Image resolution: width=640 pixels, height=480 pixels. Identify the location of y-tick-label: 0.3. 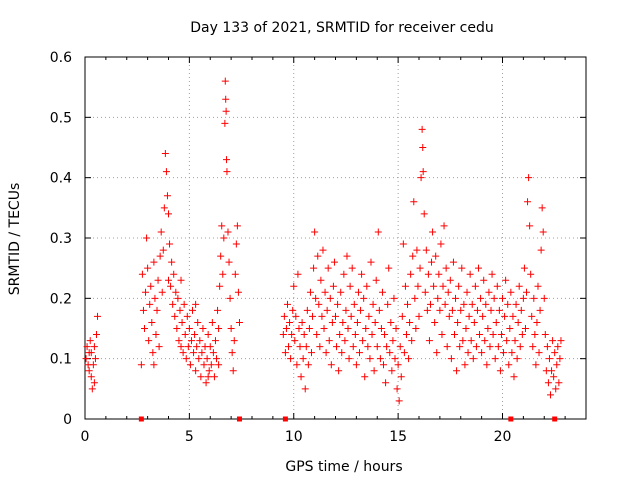
(61, 239).